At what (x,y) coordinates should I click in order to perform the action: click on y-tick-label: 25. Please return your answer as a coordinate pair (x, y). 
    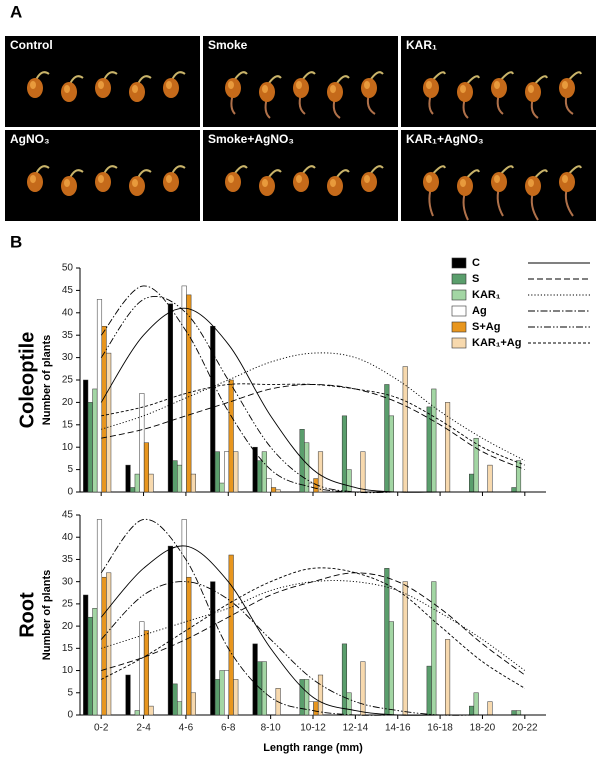
    Looking at the image, I should click on (68, 604).